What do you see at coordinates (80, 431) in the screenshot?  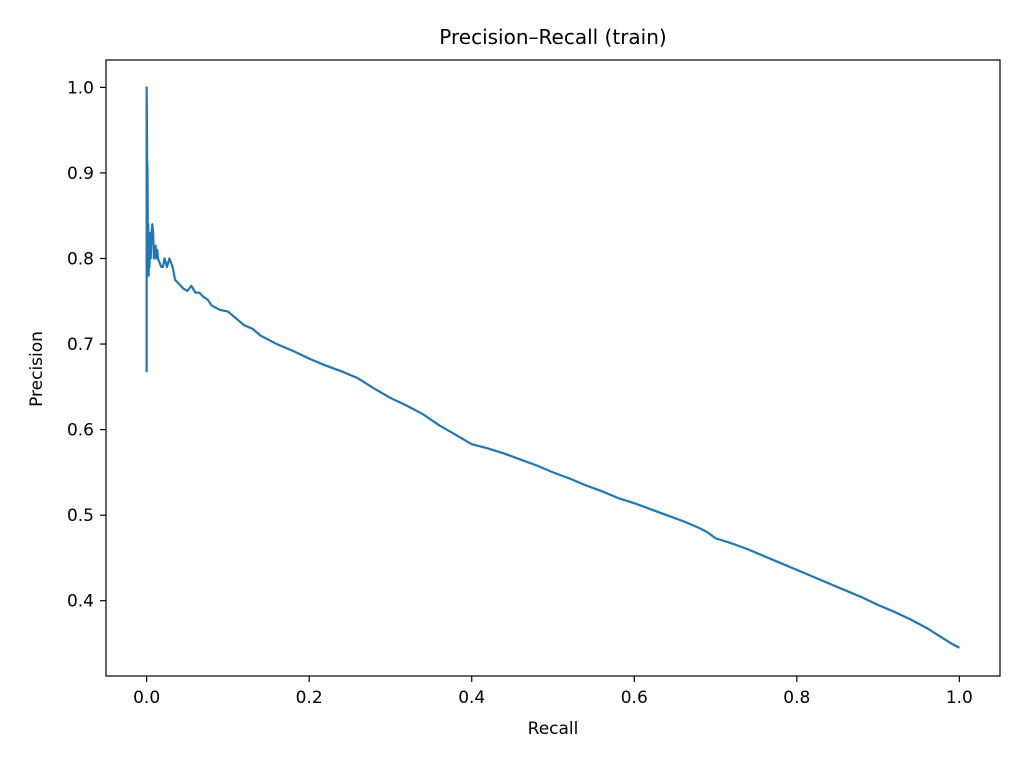 I see `y-tick-label: 0.6` at bounding box center [80, 431].